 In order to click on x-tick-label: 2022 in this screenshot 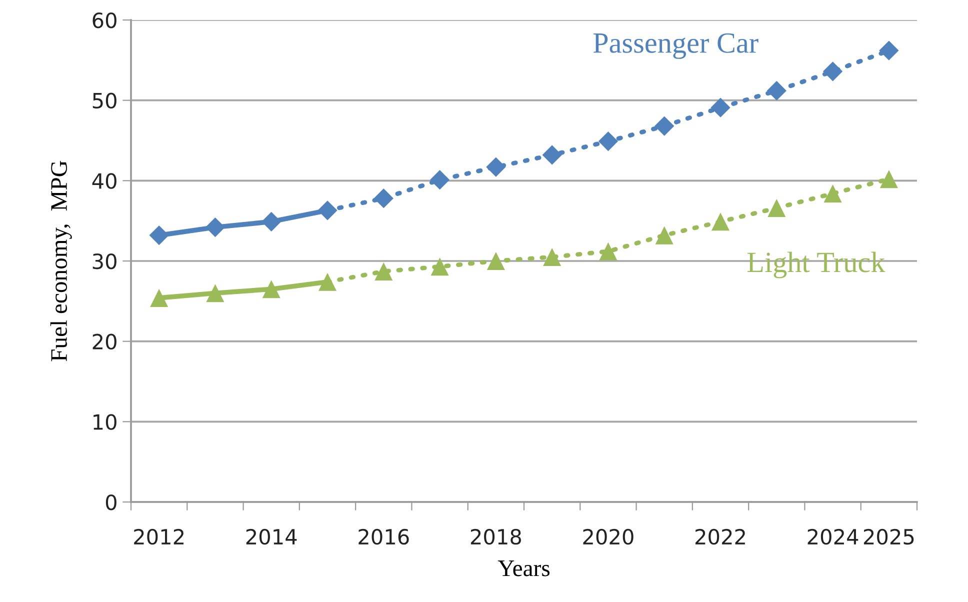, I will do `click(720, 536)`.